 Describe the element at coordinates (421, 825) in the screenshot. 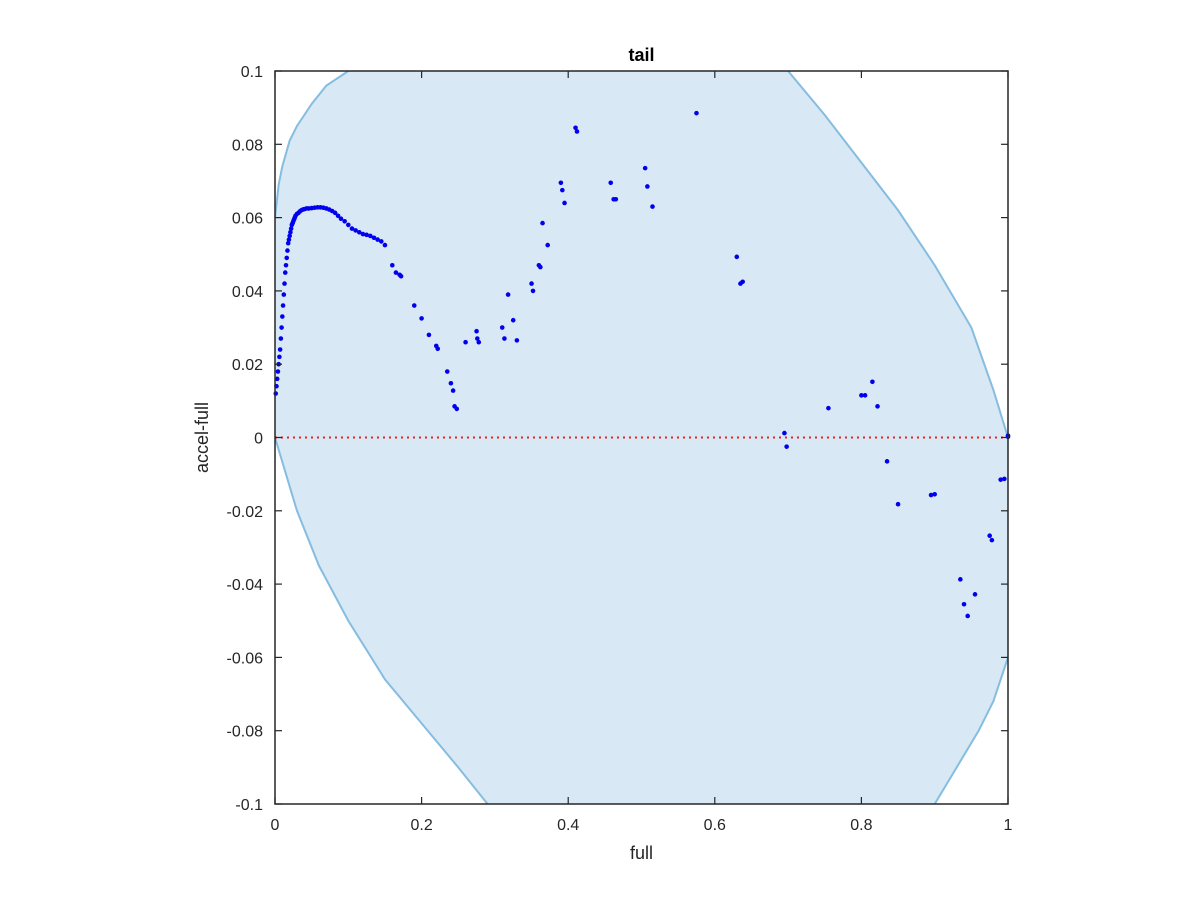

I see `x-tick-label: 0.2` at that location.